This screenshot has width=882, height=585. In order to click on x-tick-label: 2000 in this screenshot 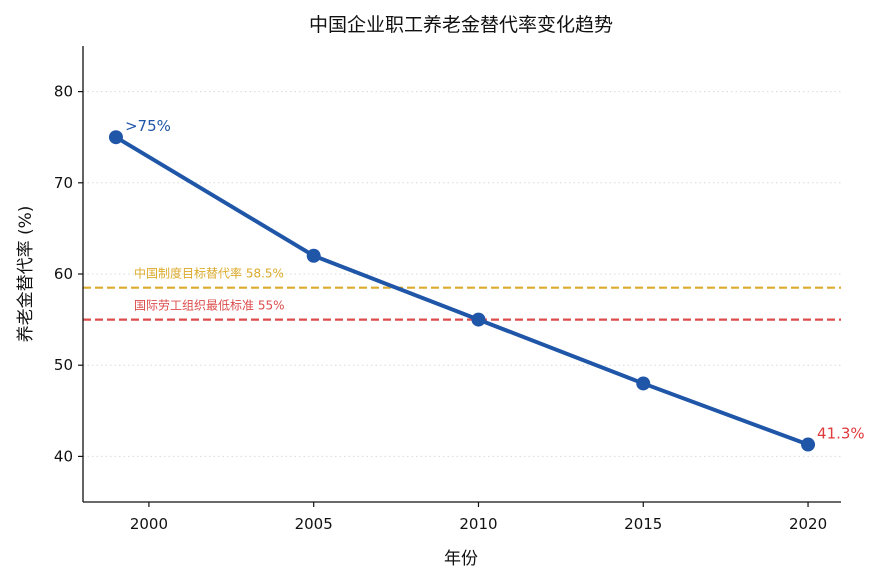, I will do `click(149, 524)`.